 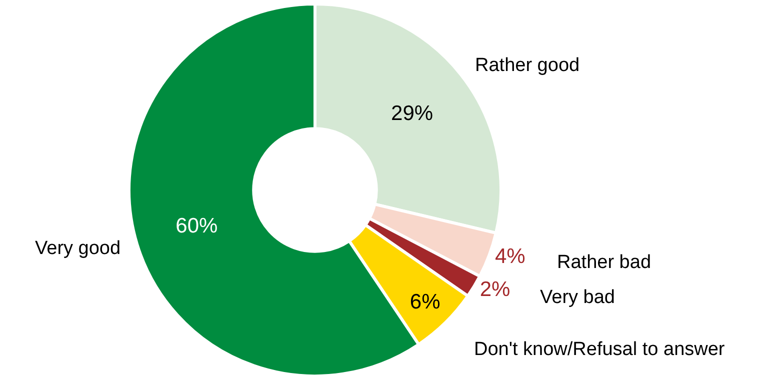 What do you see at coordinates (577, 297) in the screenshot?
I see `slice-label: Very bad` at bounding box center [577, 297].